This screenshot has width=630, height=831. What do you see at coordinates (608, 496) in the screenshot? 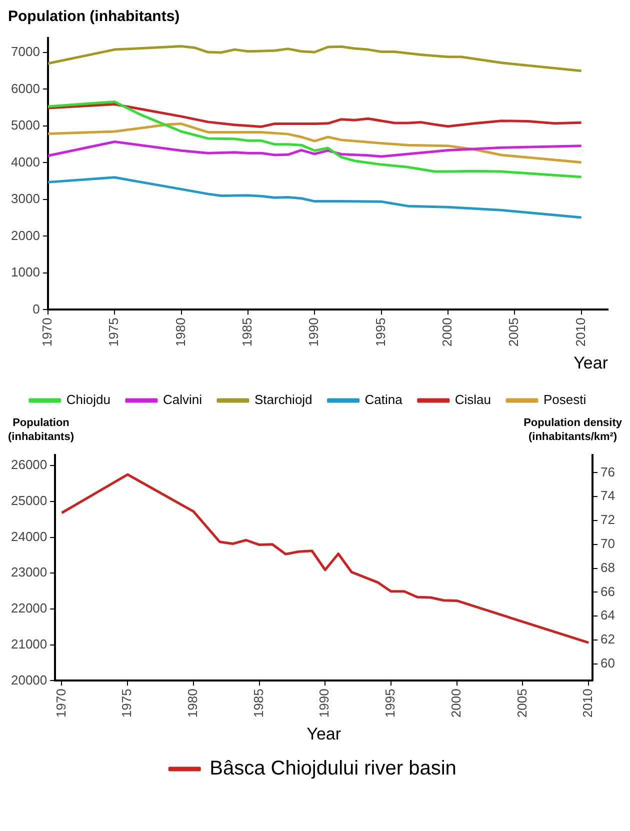
I see `y2-tick-label: 74` at bounding box center [608, 496].